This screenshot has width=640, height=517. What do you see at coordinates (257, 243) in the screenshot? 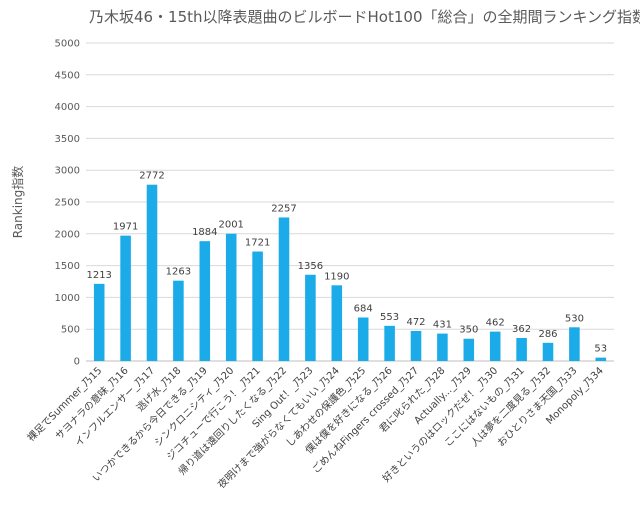
I see `data-label: 1721` at bounding box center [257, 243].